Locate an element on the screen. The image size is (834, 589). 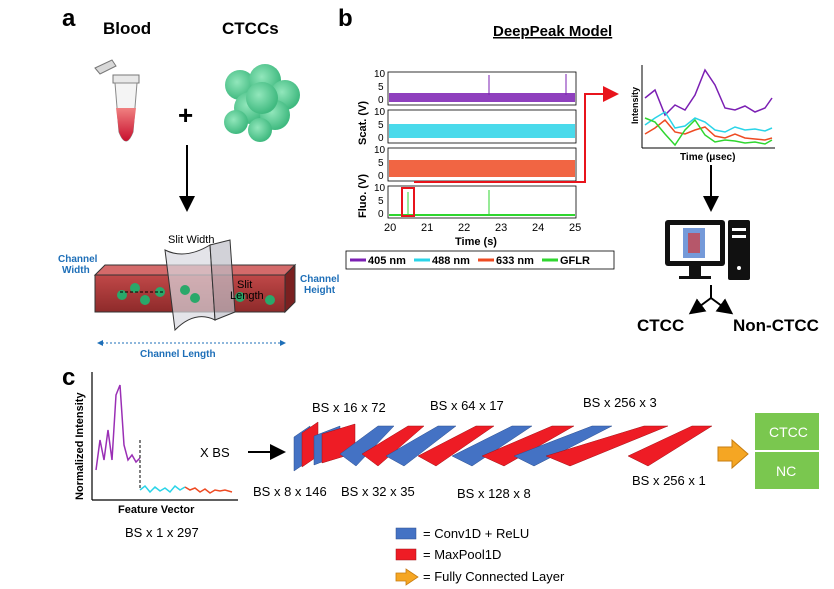
svg-text: 22 is located at coordinates (464, 228).